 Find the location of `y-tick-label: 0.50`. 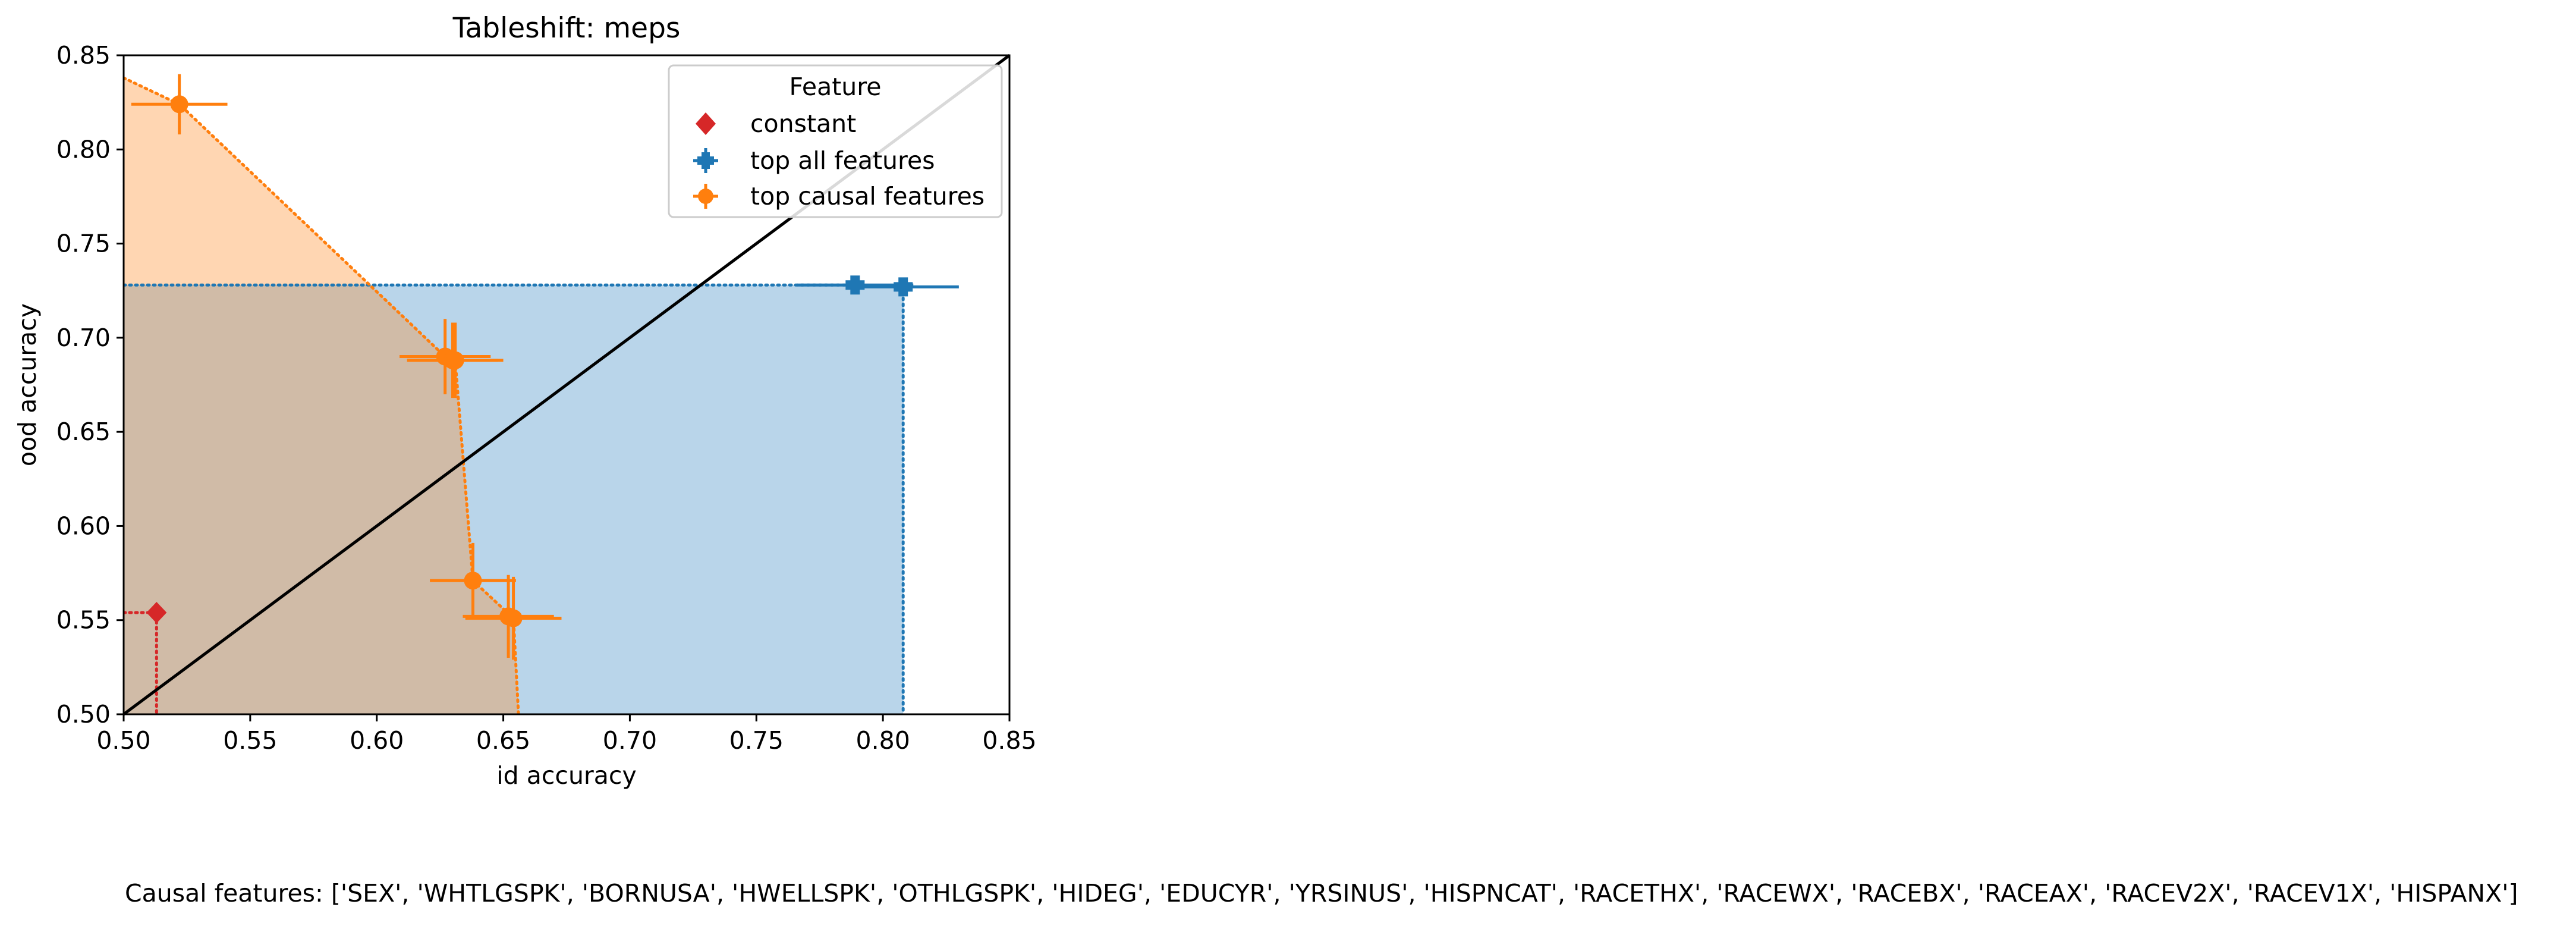

y-tick-label: 0.50 is located at coordinates (83, 714).